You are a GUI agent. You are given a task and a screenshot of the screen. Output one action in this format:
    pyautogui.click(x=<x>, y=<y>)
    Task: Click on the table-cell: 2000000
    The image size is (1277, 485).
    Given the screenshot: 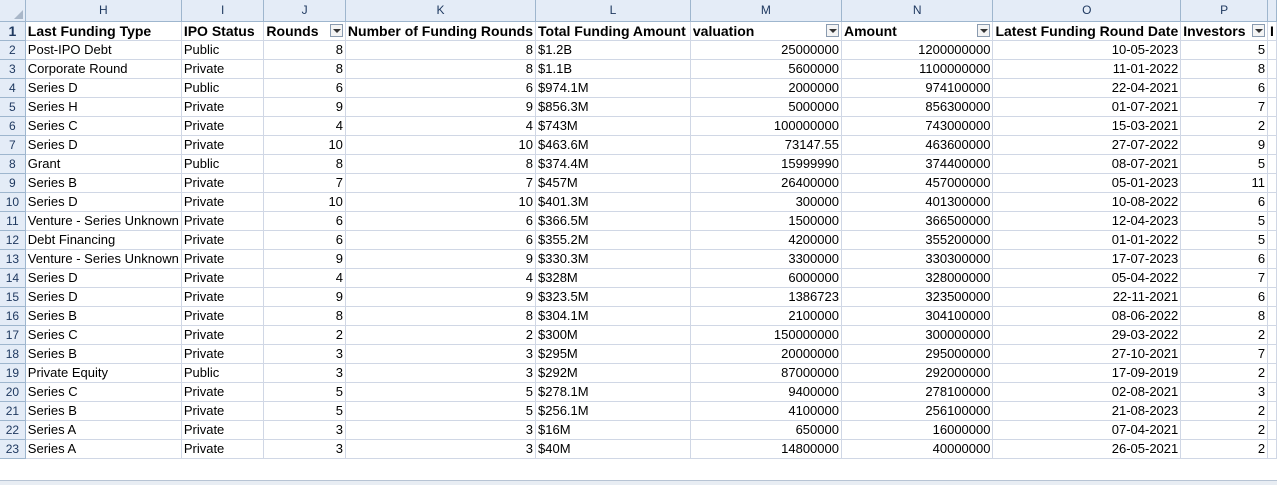 What is the action you would take?
    pyautogui.click(x=766, y=88)
    